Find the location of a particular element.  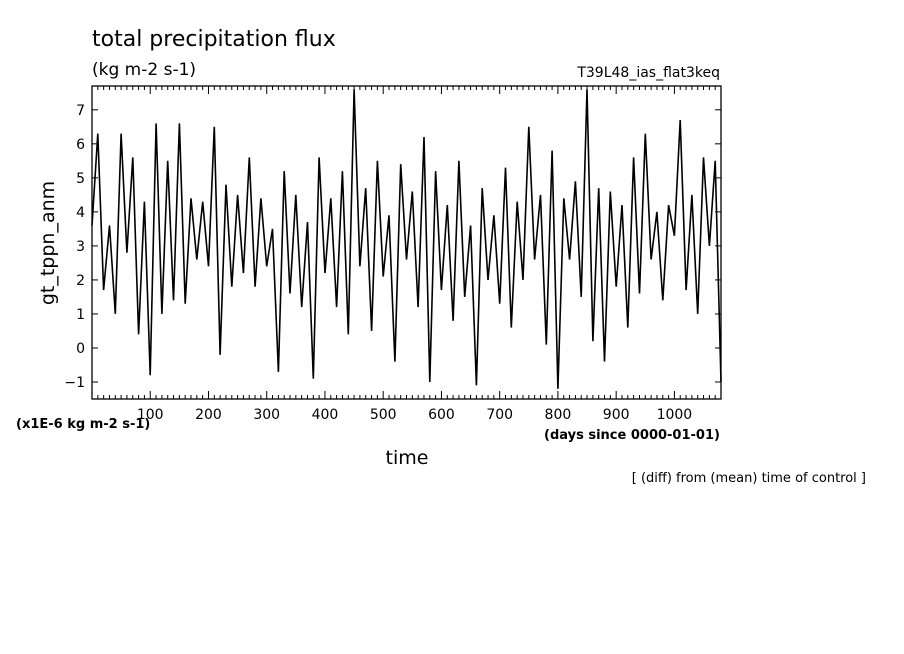

x-tick-label: 500 is located at coordinates (383, 415).